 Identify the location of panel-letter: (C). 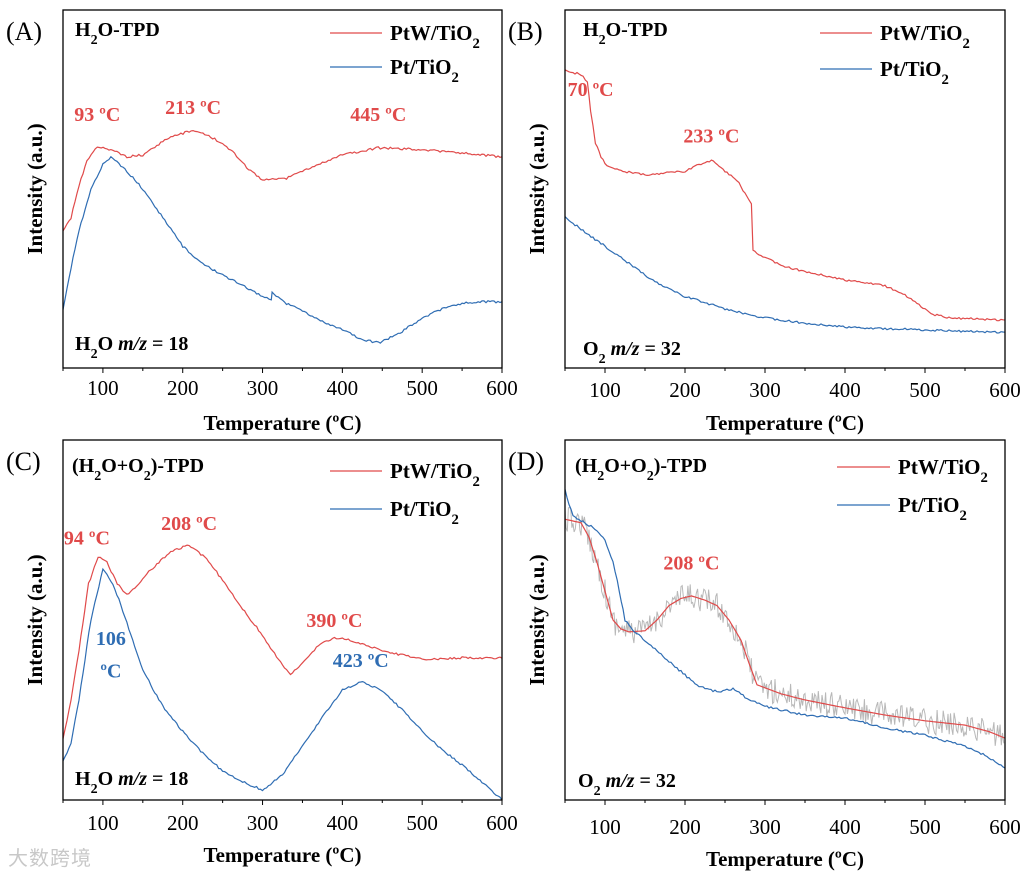
(23, 461).